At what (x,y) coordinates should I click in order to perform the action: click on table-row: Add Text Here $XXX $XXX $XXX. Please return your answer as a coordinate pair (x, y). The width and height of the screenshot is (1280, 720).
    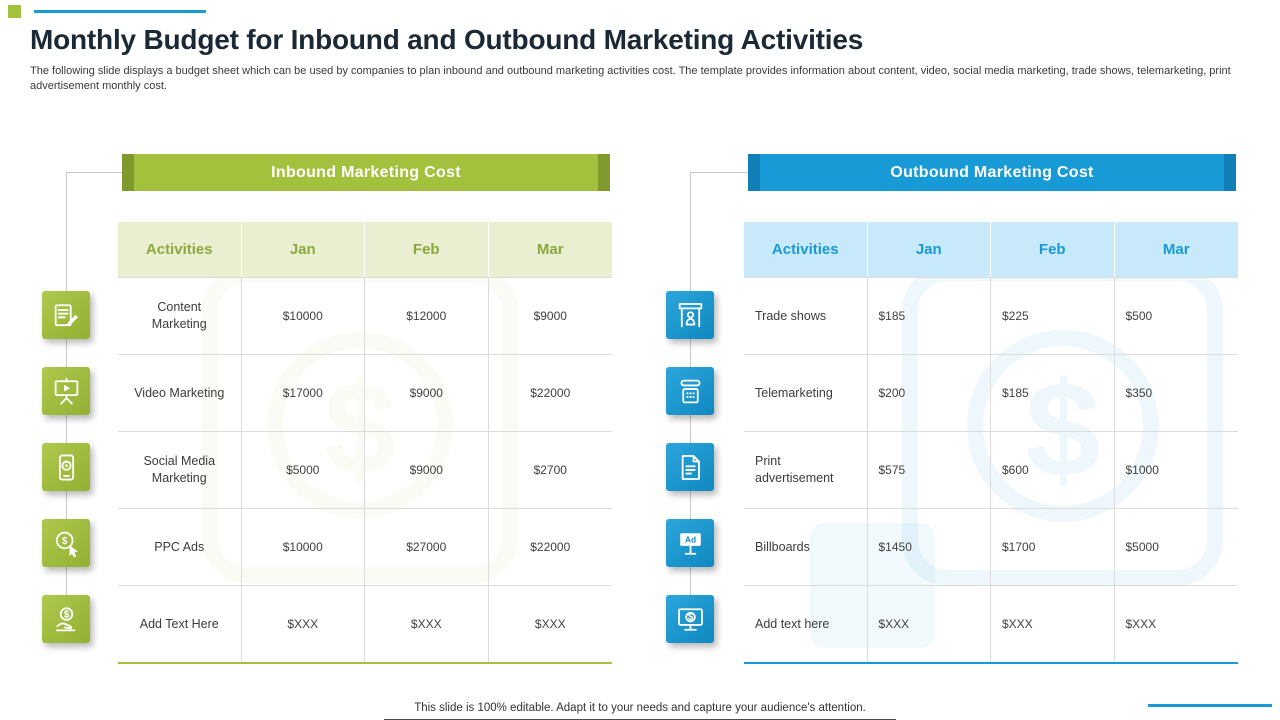
    Looking at the image, I should click on (365, 623).